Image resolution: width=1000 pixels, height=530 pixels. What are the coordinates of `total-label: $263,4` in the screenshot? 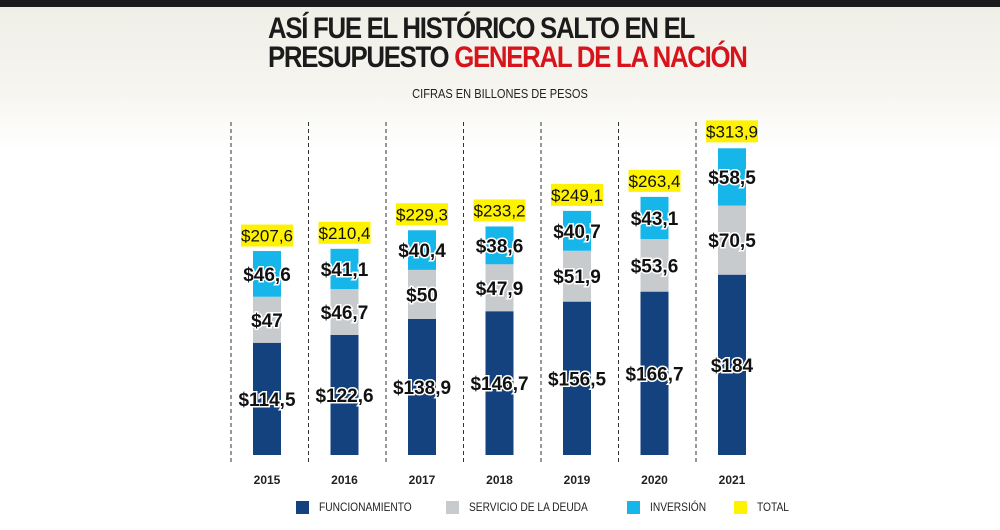 It's located at (655, 181).